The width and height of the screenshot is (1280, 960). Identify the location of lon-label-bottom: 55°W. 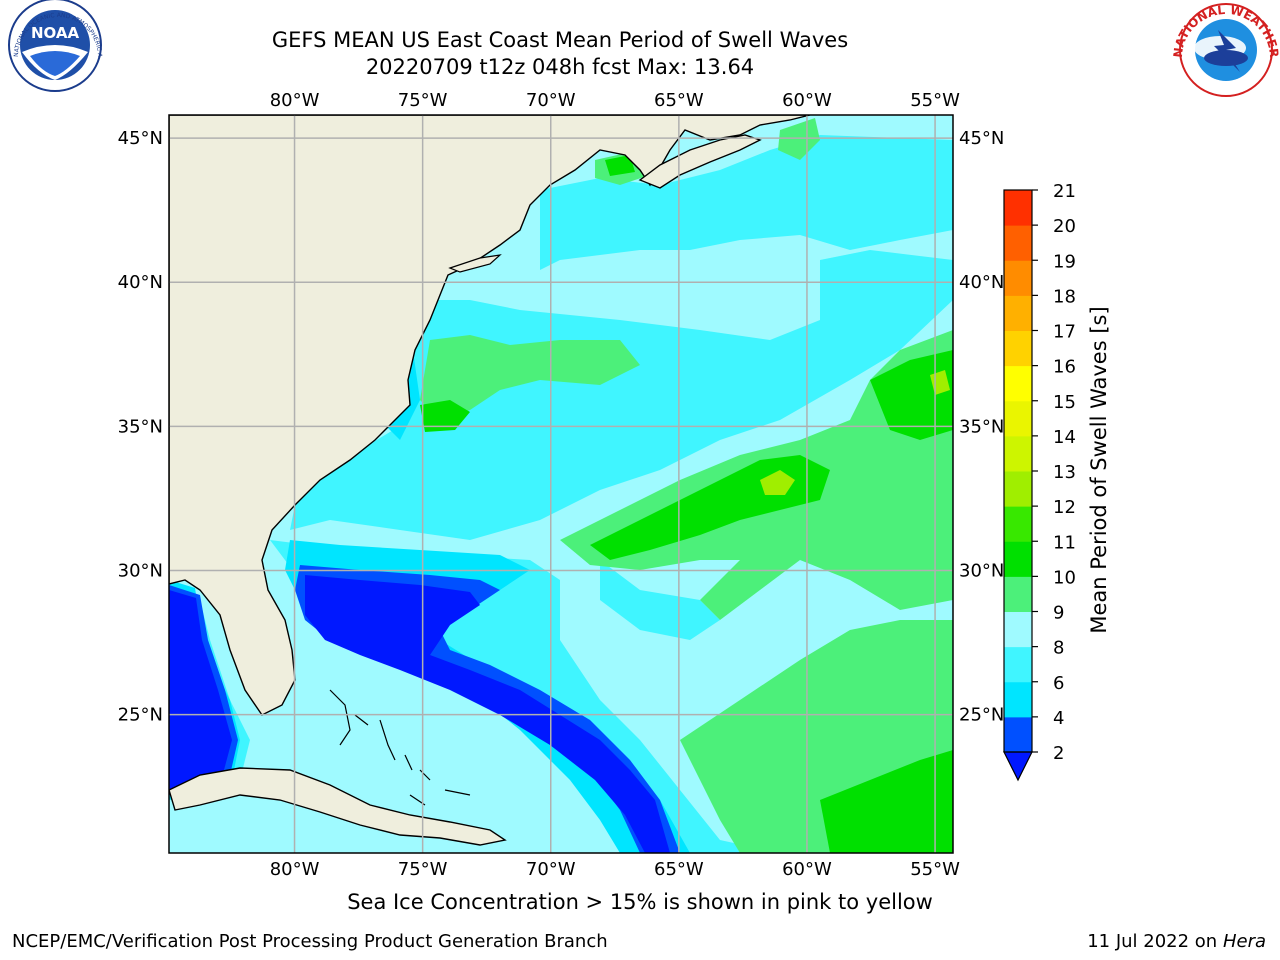
(935, 869).